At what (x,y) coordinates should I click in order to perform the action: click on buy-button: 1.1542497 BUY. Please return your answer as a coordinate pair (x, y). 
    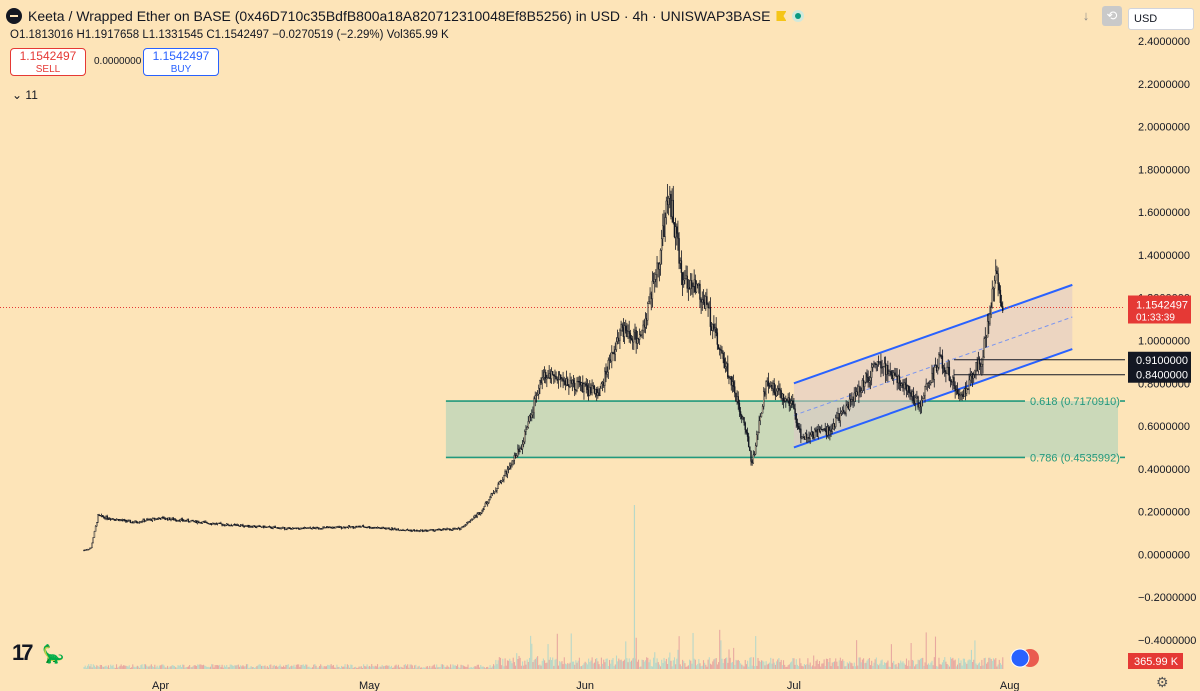
    Looking at the image, I should click on (181, 62).